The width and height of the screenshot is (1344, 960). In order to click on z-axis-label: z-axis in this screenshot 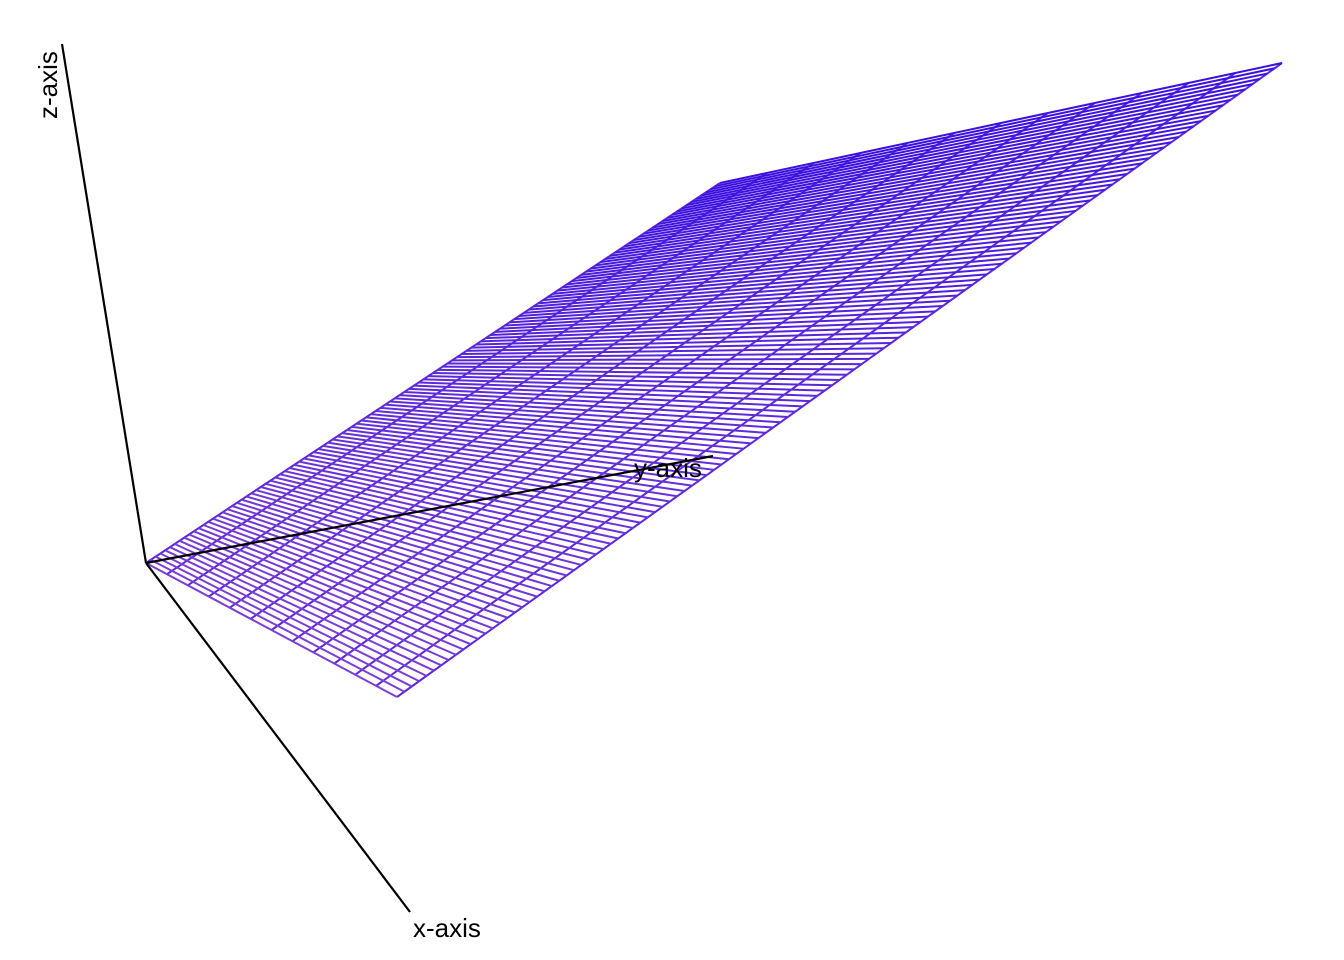, I will do `click(48, 85)`.